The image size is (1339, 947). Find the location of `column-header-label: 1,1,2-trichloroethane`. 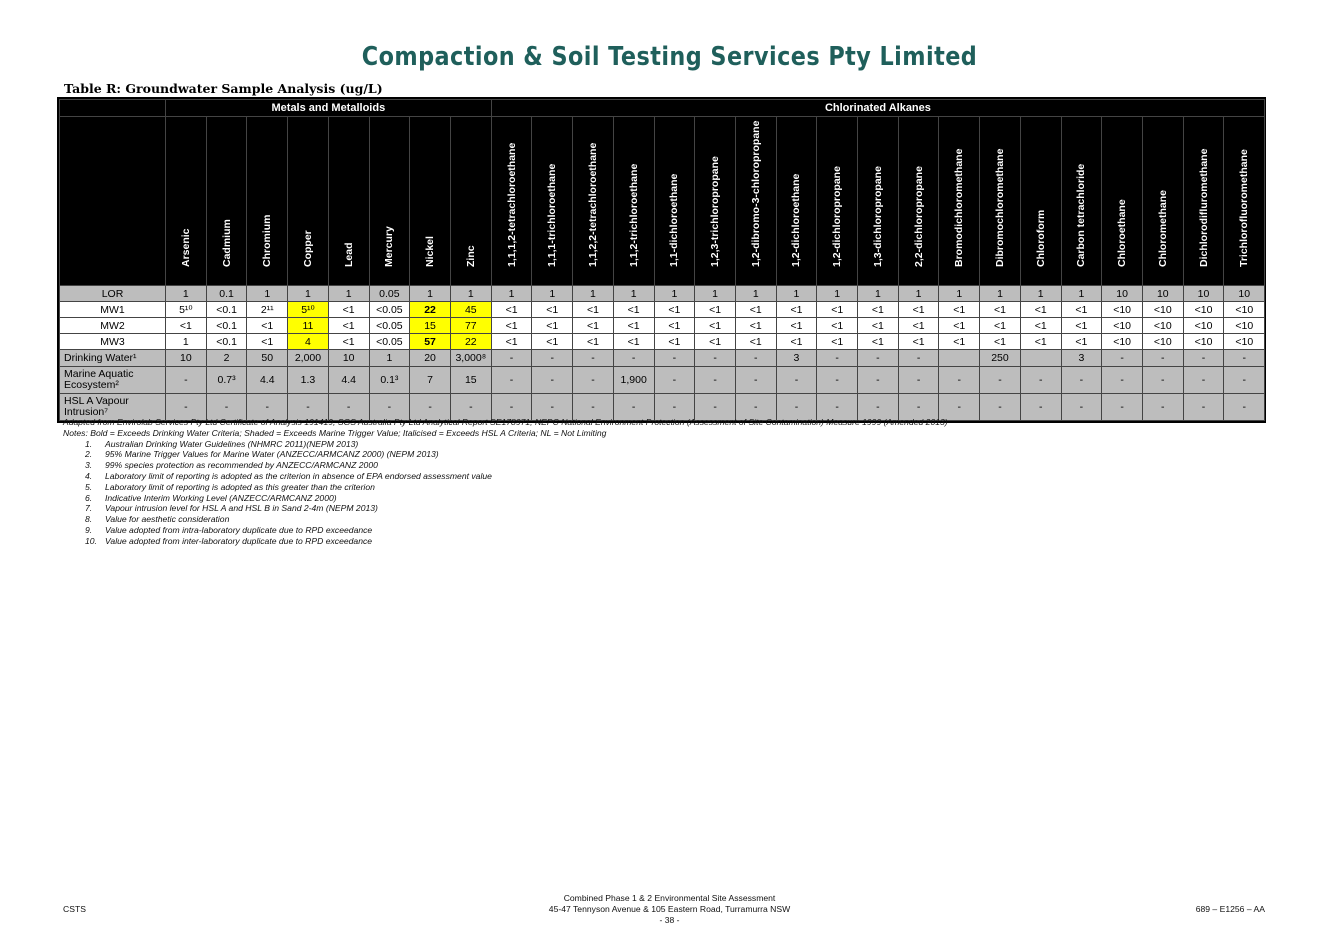

column-header-label: 1,1,2-trichloroethane is located at coordinates (633, 215).